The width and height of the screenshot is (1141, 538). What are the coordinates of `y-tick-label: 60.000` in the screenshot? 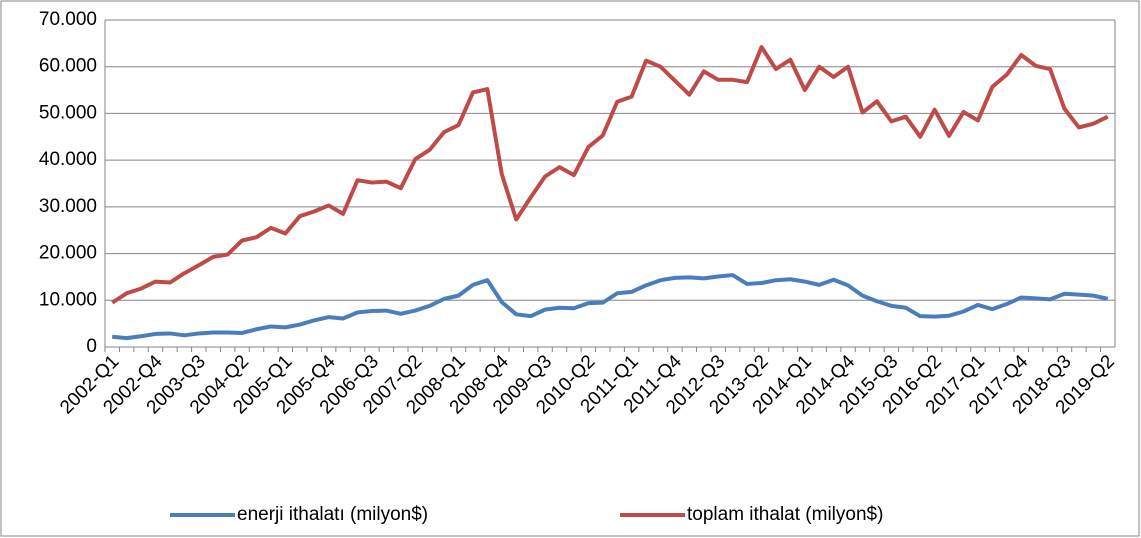 It's located at (68, 66).